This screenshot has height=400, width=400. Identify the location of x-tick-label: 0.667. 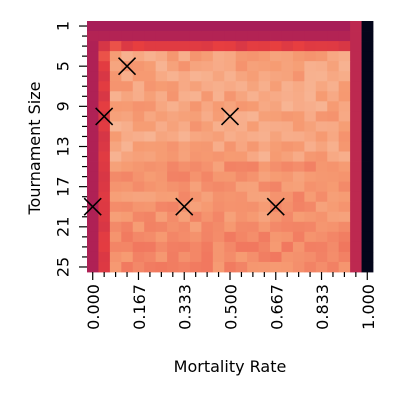
(276, 307).